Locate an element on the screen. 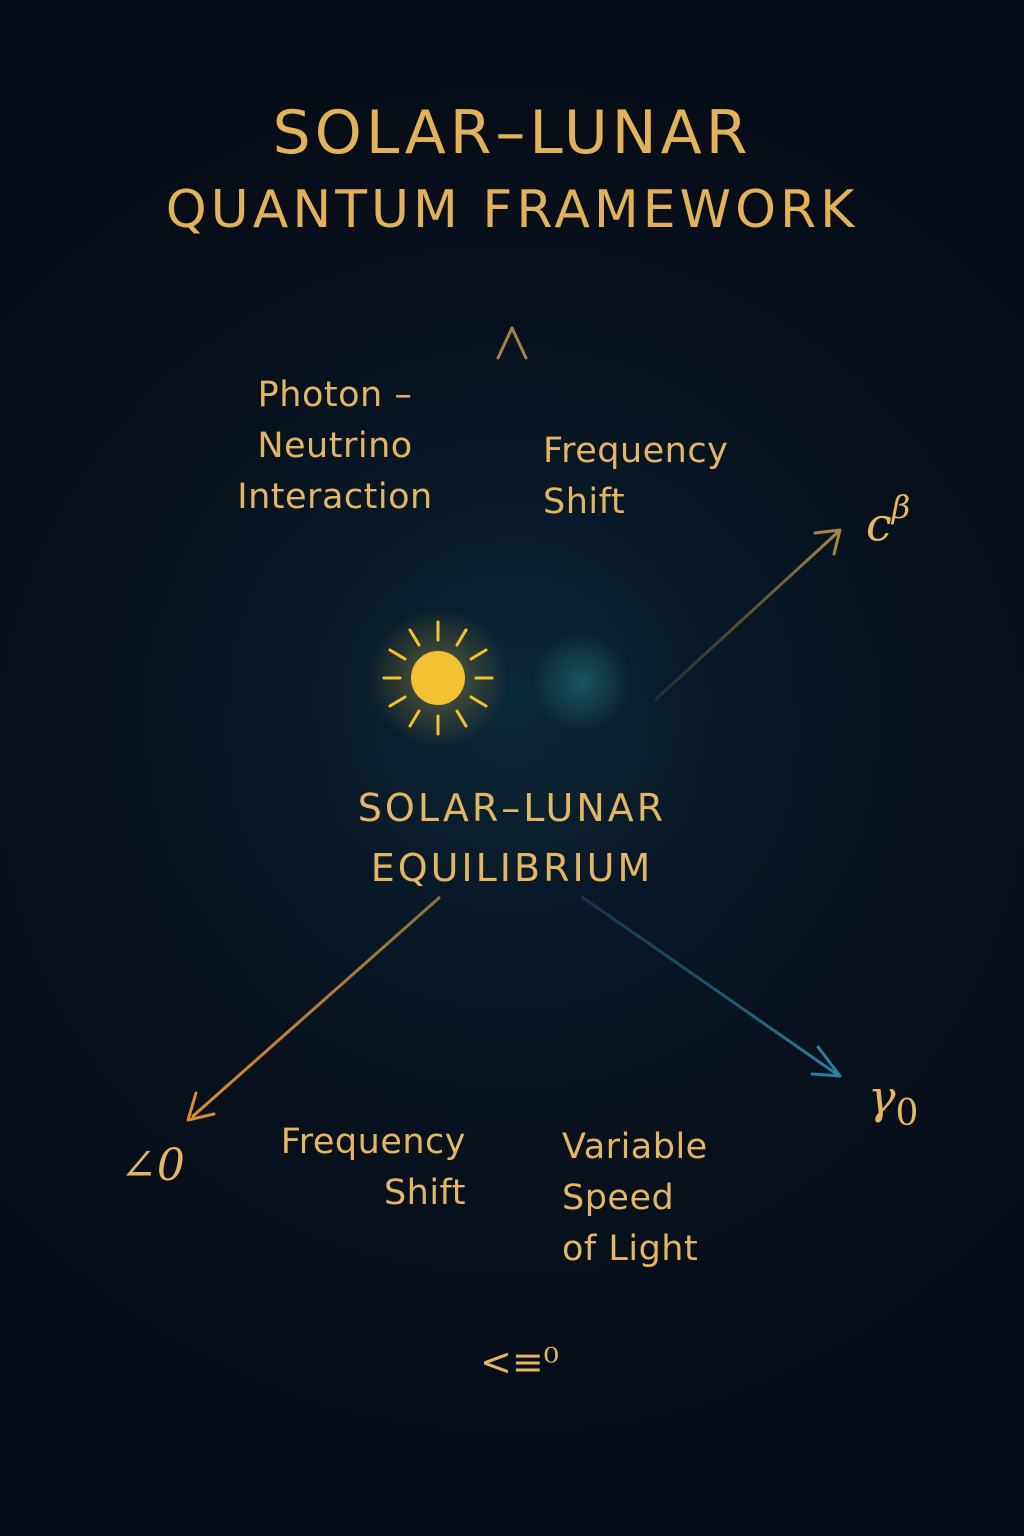 Image resolution: width=1024 pixels, height=1536 pixels. frequency-shift-top-label: Frequency Shift is located at coordinates (663, 477).